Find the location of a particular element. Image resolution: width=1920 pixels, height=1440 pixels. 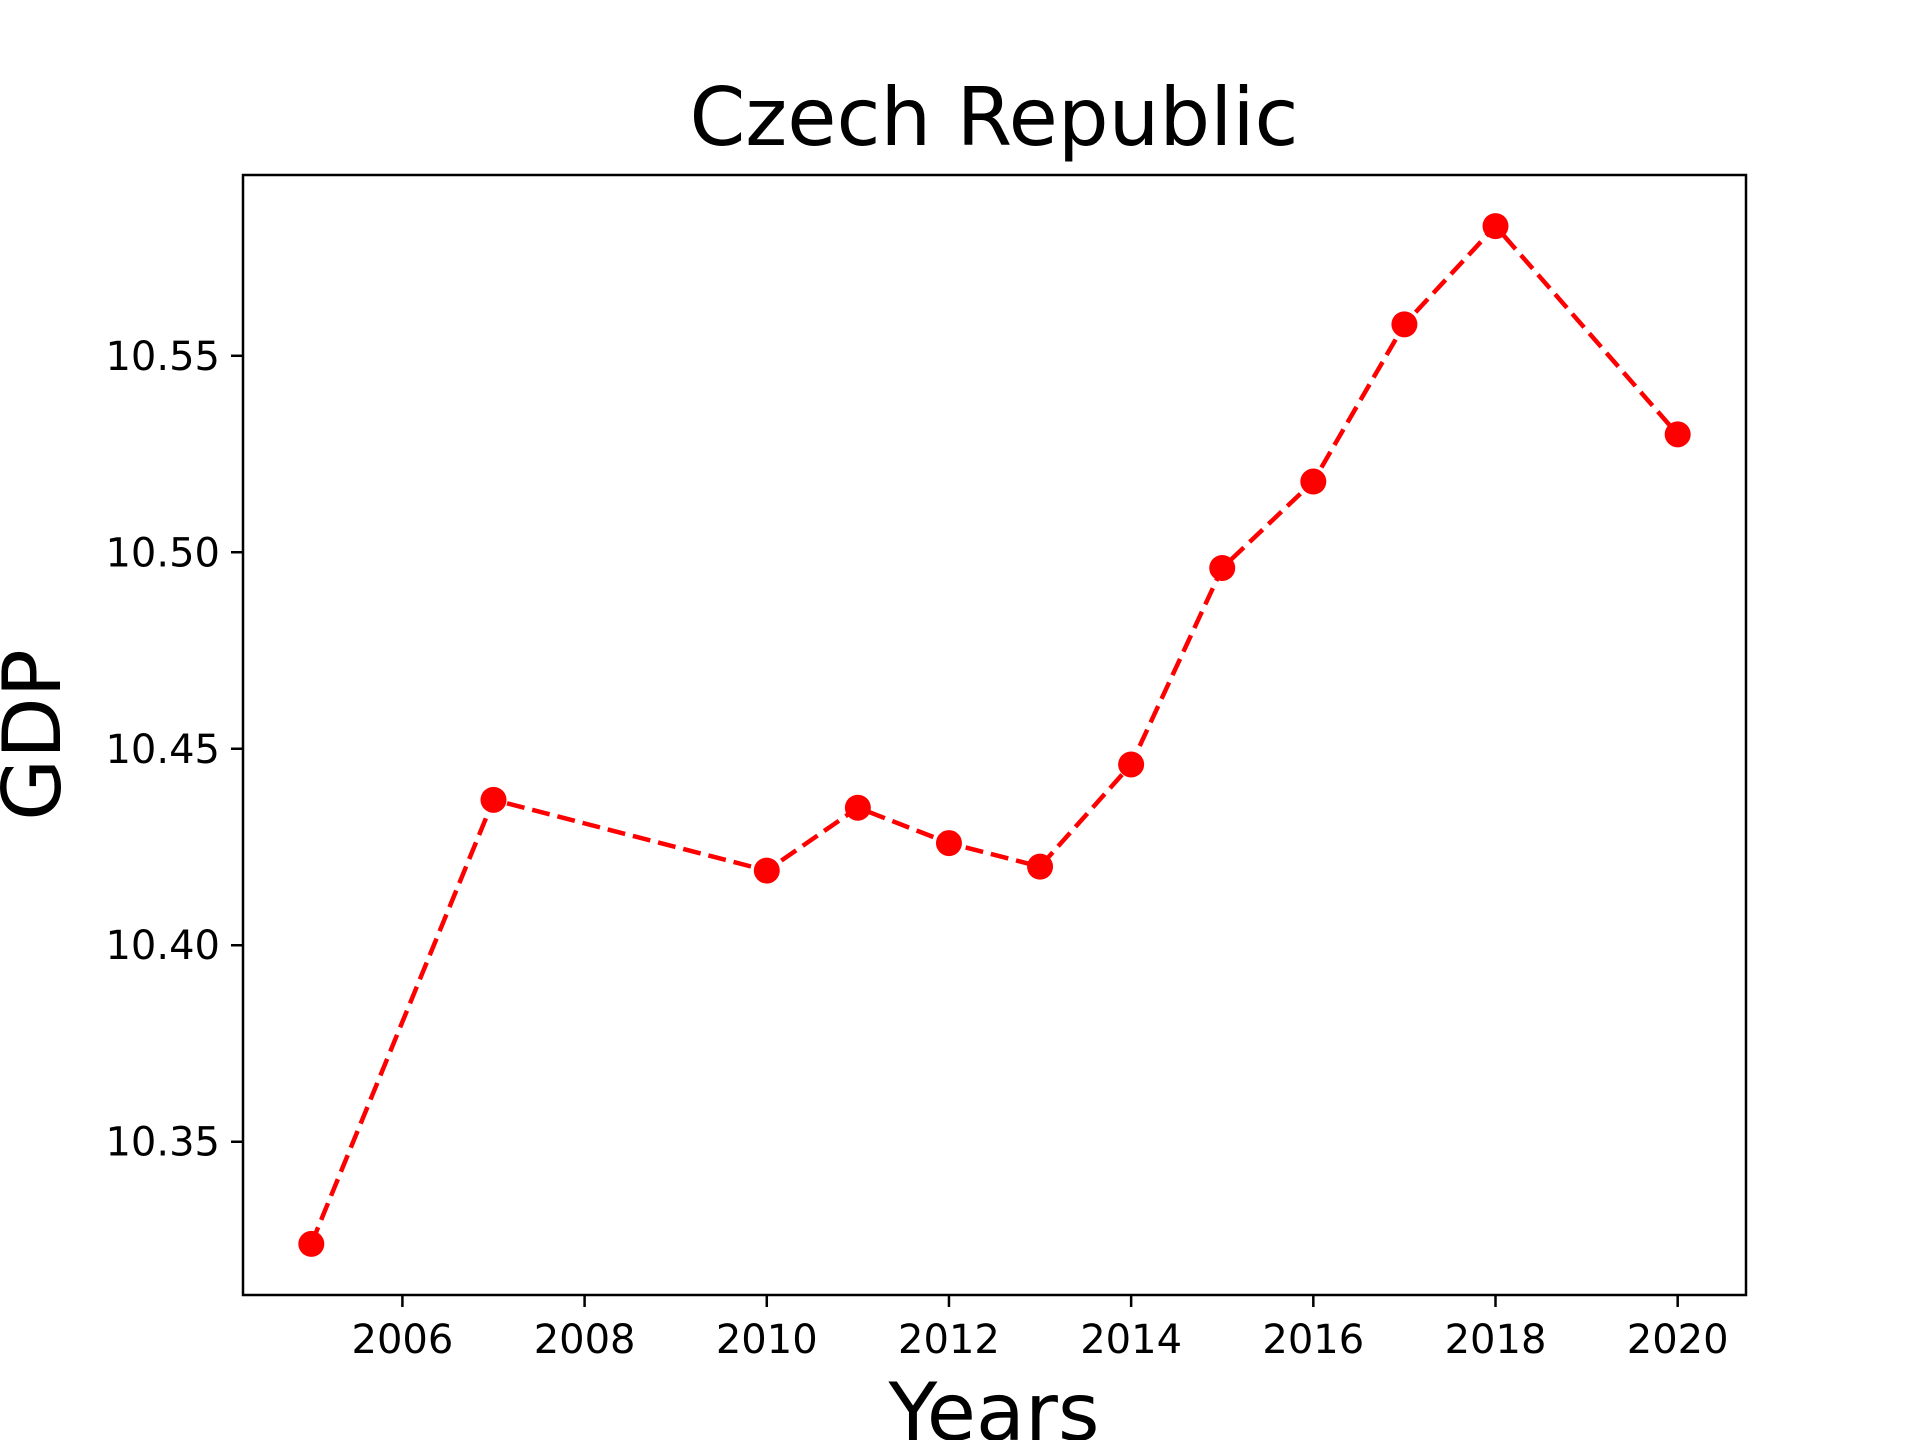

y-axis-label: GDP is located at coordinates (39, 735).